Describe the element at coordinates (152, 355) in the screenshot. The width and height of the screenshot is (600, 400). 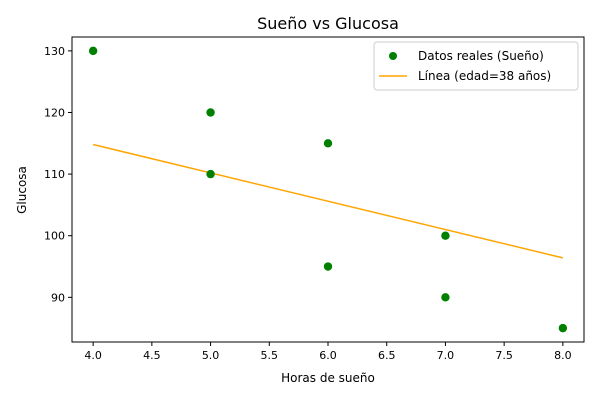
I see `x-tick-label: 4.5` at that location.